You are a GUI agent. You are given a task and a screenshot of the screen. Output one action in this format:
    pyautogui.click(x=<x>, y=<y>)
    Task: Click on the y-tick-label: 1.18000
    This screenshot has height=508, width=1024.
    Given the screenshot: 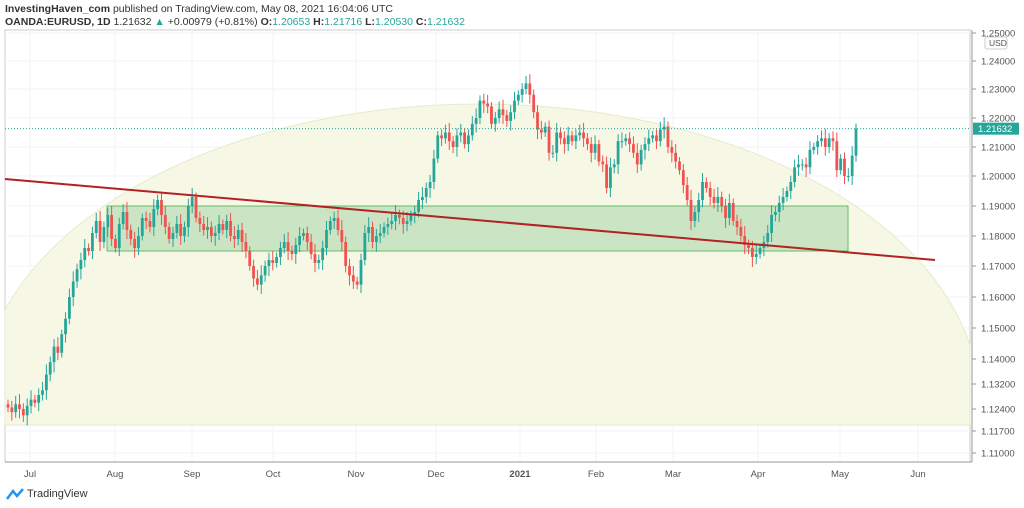 What is the action you would take?
    pyautogui.click(x=998, y=237)
    